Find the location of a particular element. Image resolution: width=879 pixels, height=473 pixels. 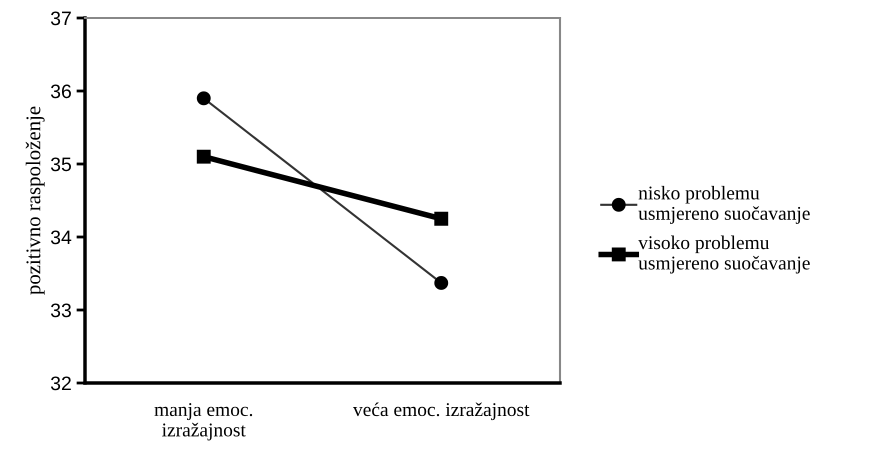

y-tick-label: 32 is located at coordinates (60, 383).